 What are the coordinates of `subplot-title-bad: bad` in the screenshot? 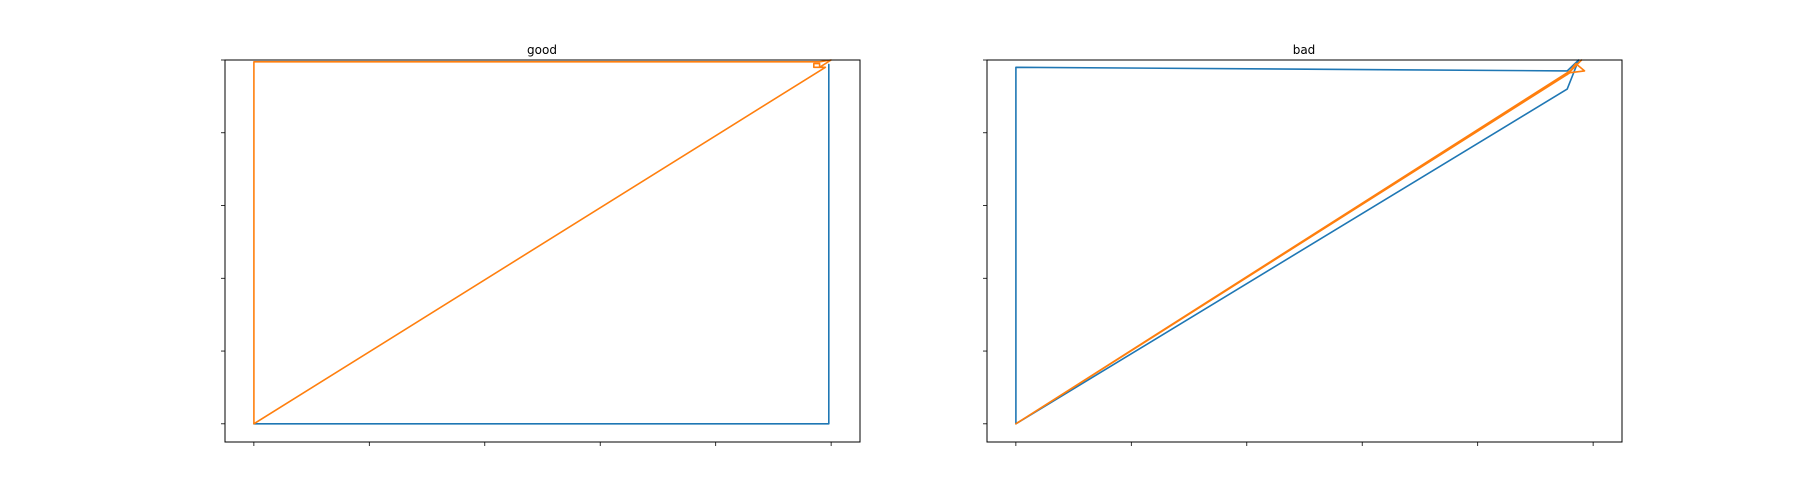 It's located at (1304, 50).